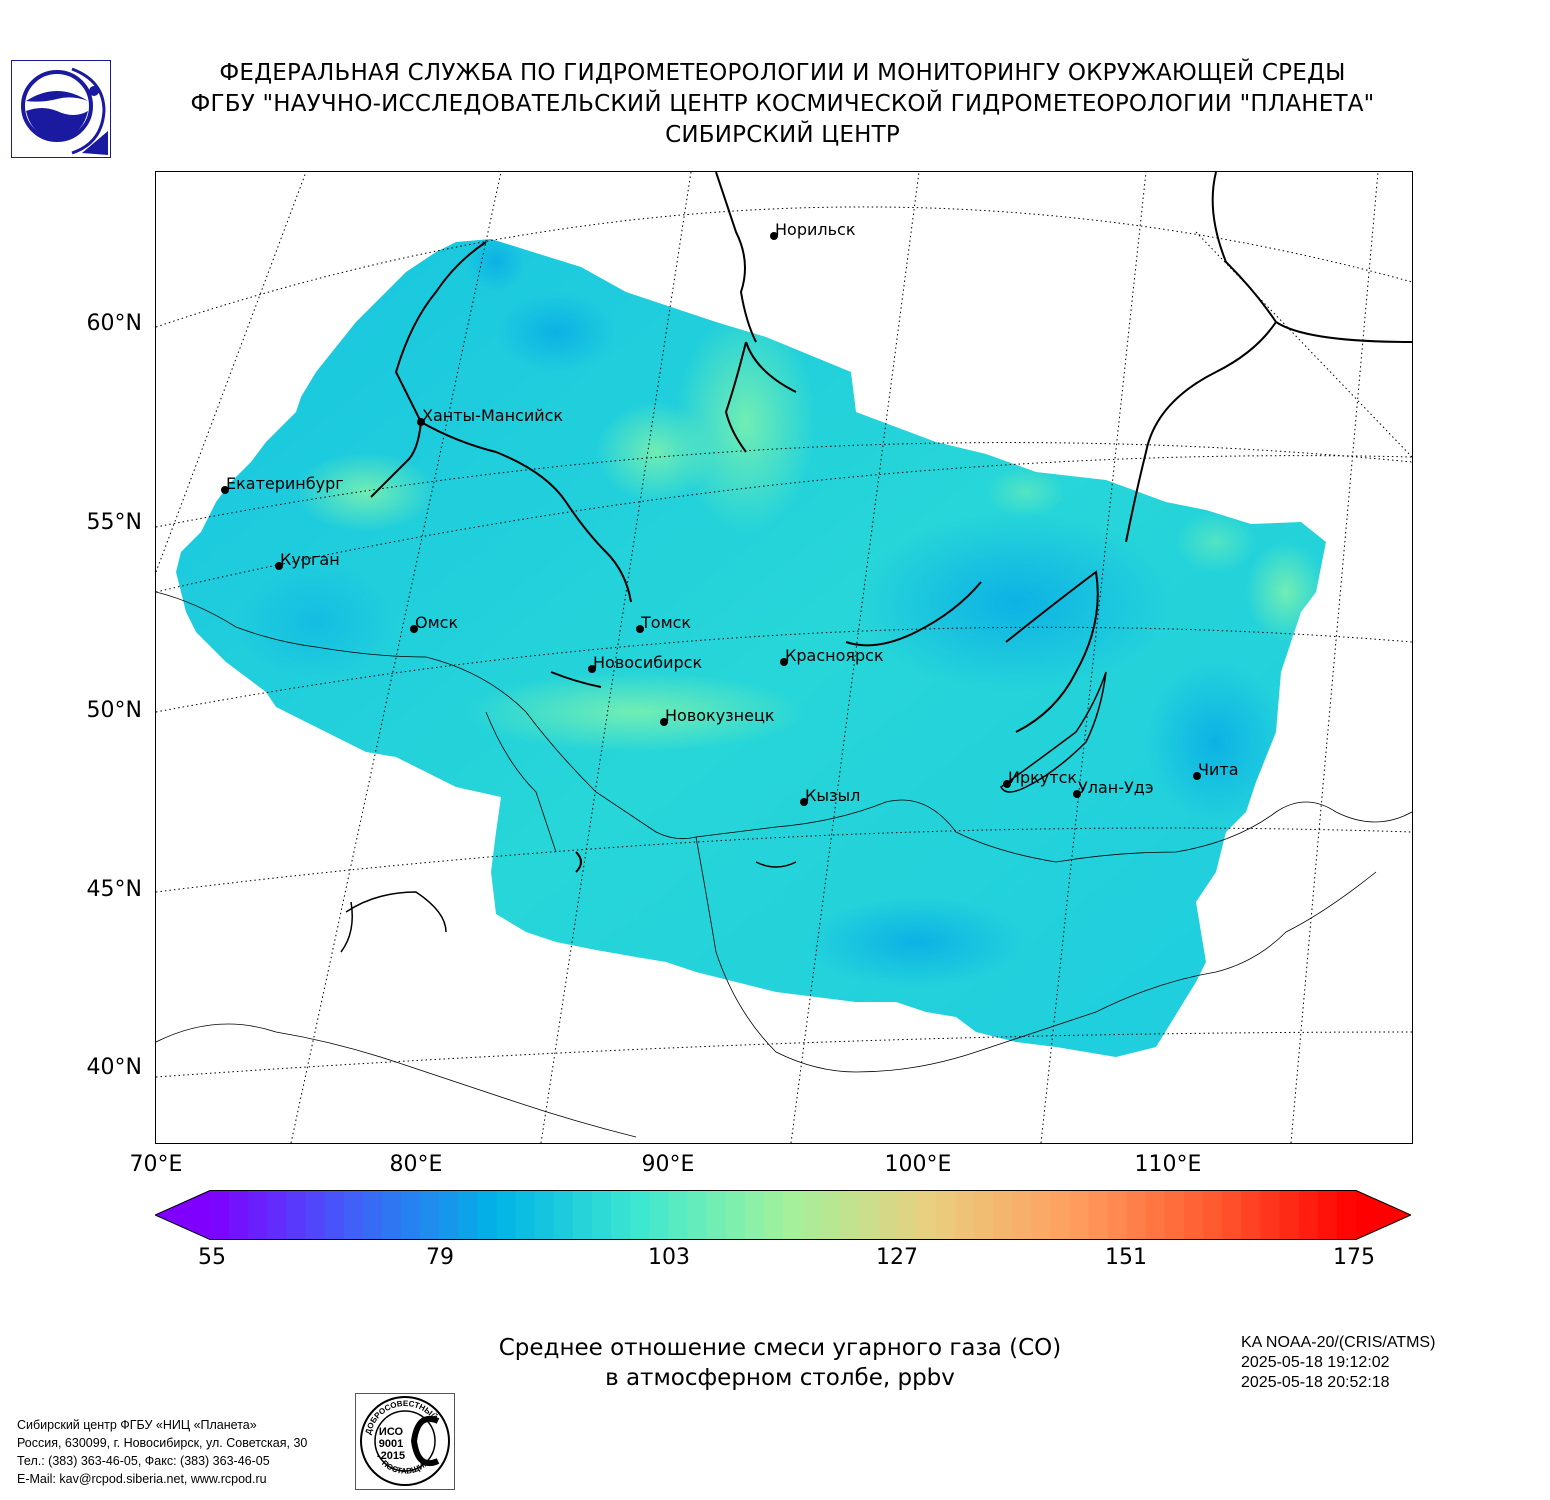 The image size is (1550, 1500). Describe the element at coordinates (815, 229) in the screenshot. I see `city-label: Норильск` at that location.